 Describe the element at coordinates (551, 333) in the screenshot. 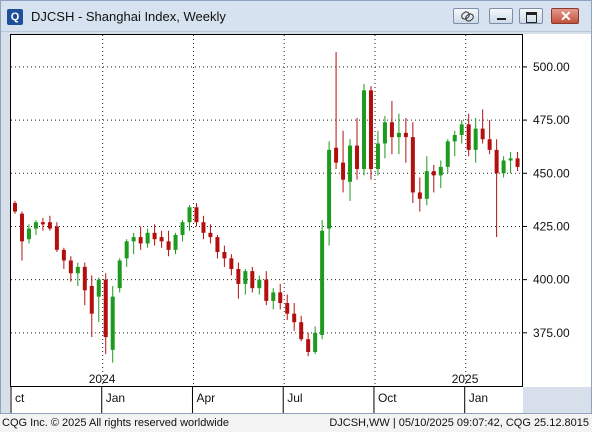

I see `y-tick-label-0: 375.00` at that location.